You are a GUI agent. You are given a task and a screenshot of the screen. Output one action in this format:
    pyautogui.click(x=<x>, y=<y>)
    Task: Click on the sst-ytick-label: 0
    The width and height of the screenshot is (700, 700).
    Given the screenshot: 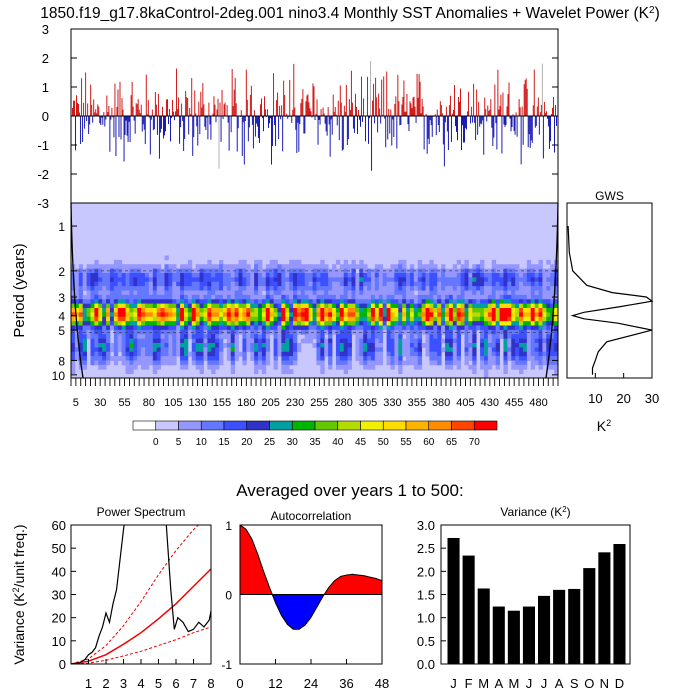 What is the action you would take?
    pyautogui.click(x=45, y=116)
    